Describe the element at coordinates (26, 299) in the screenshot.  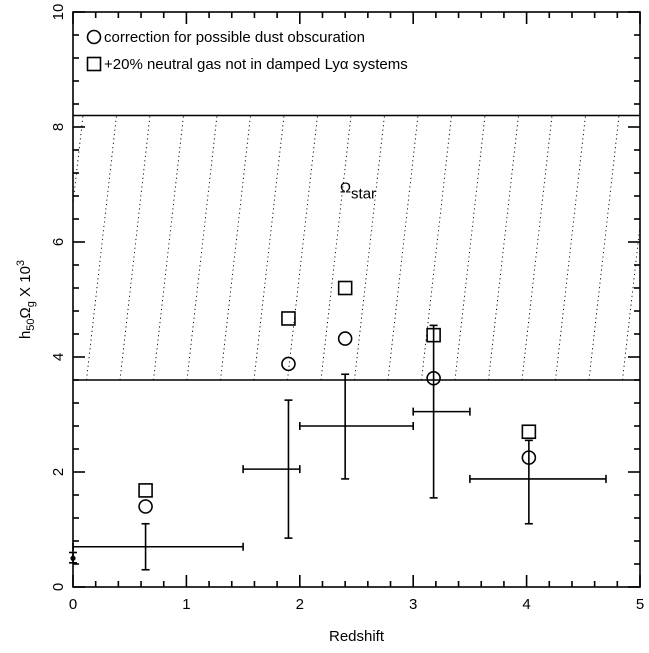
I see `y-axis-label: h50Ωg X 103` at that location.